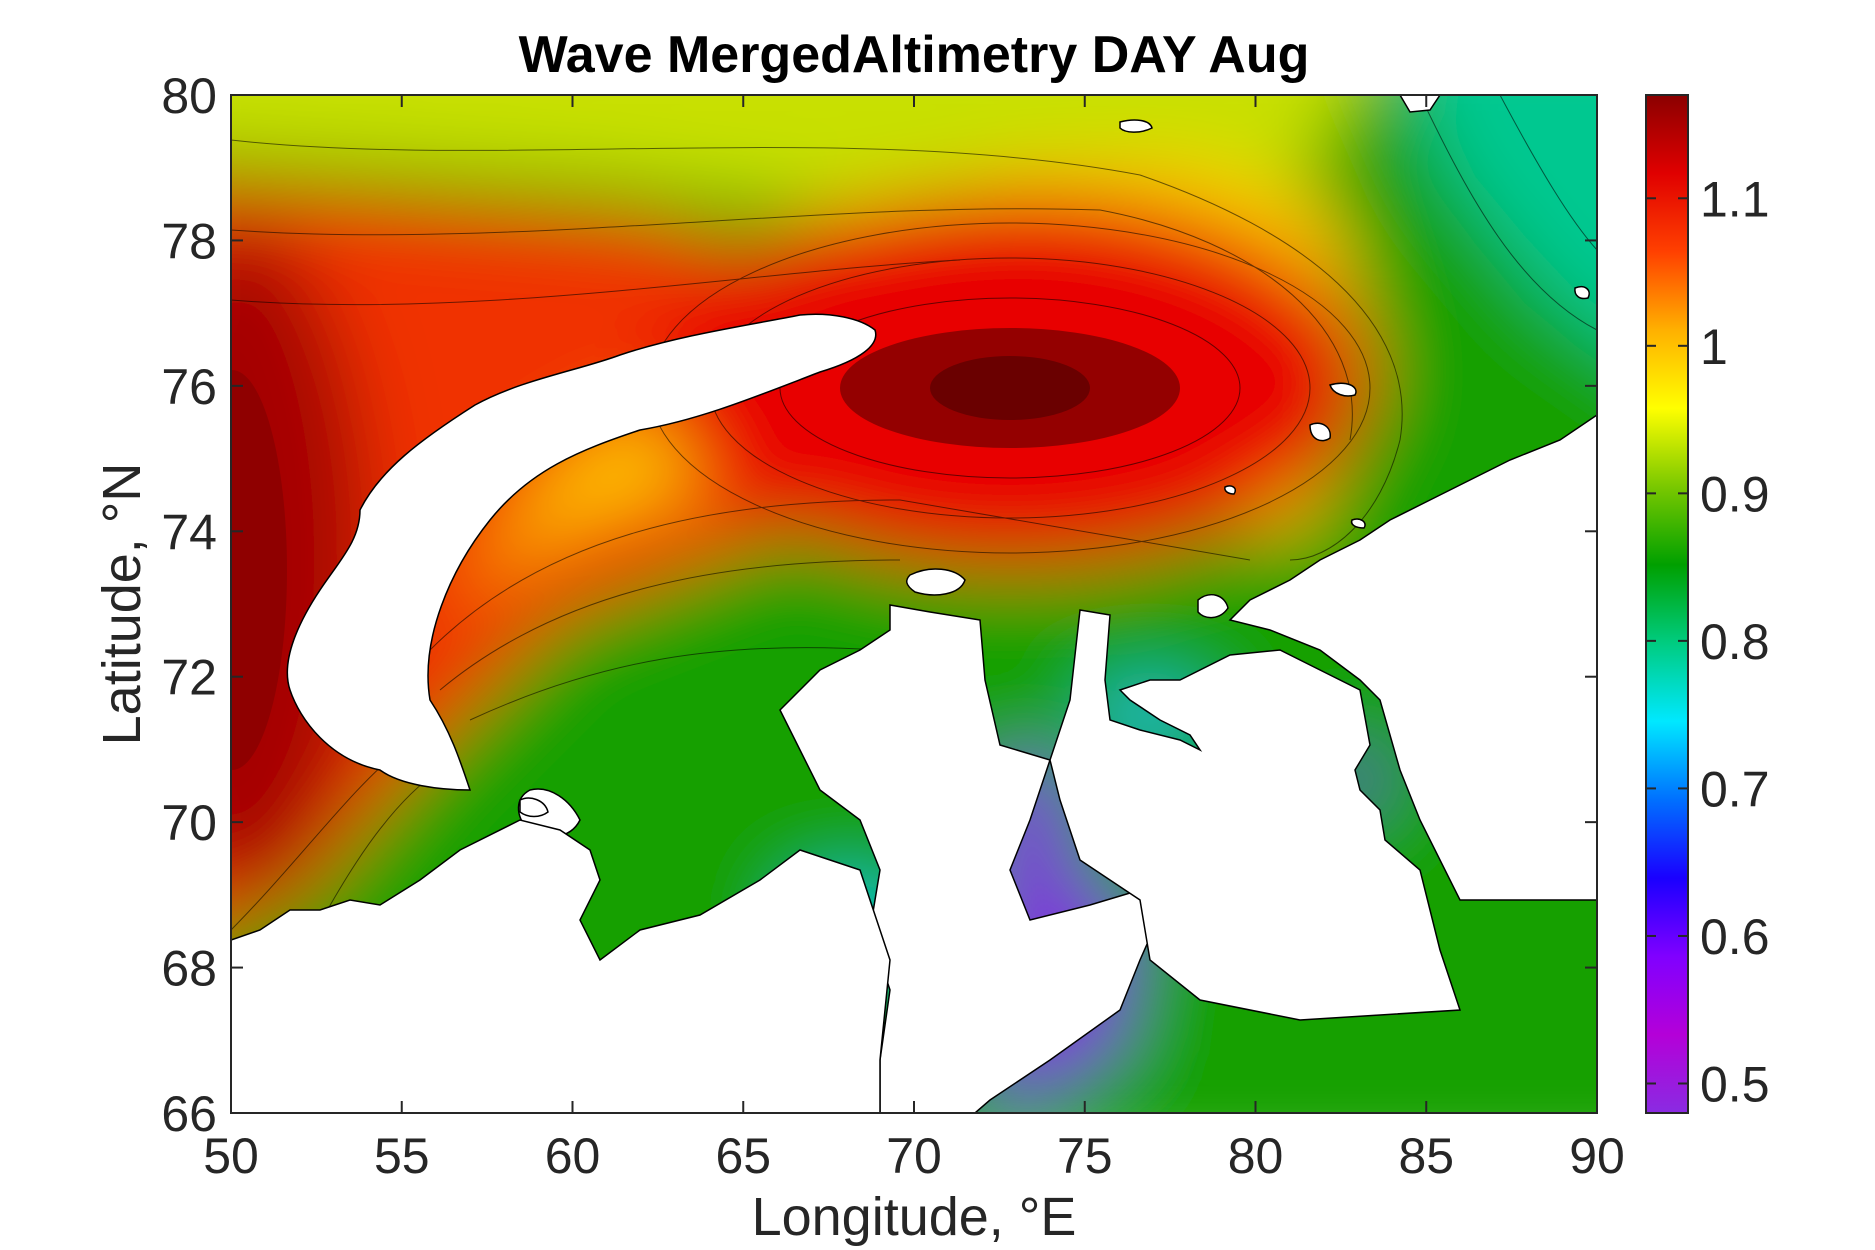  I want to click on colorbar-tick-label: 0.6, so click(1735, 937).